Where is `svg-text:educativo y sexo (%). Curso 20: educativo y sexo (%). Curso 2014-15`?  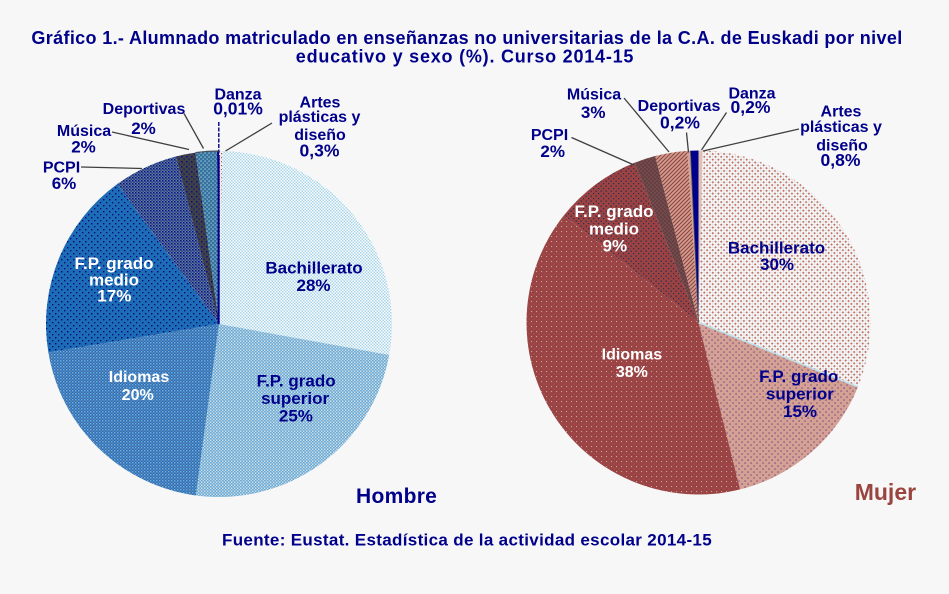
svg-text:educativo y sexo (%). Curso 20: educativo y sexo (%). Curso 2014-15 is located at coordinates (465, 57).